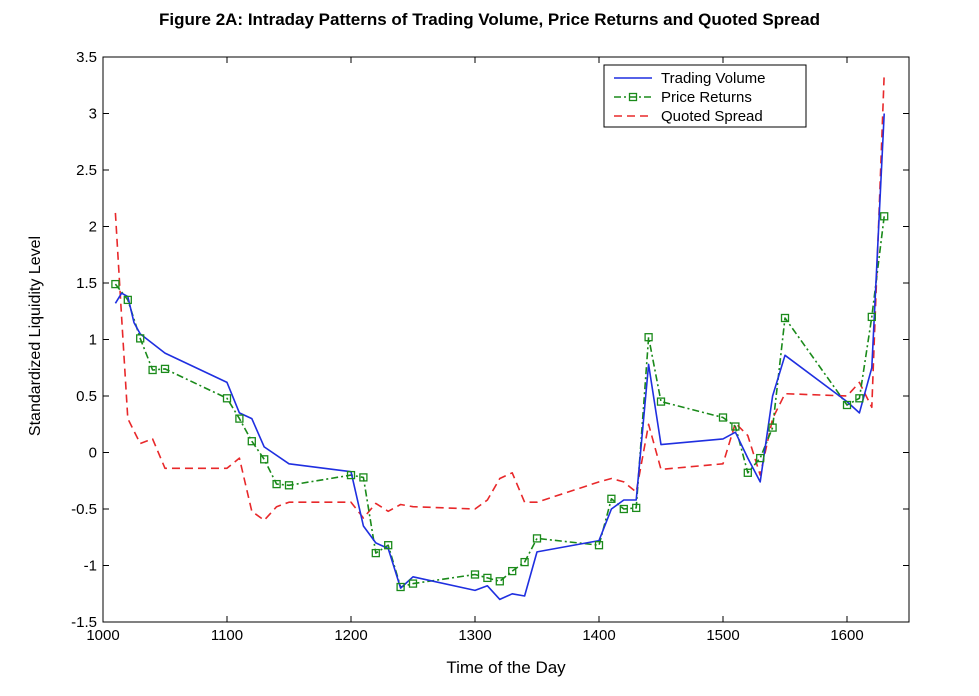 This screenshot has width=979, height=696. What do you see at coordinates (350, 635) in the screenshot?
I see `x-tick-label: 1200` at bounding box center [350, 635].